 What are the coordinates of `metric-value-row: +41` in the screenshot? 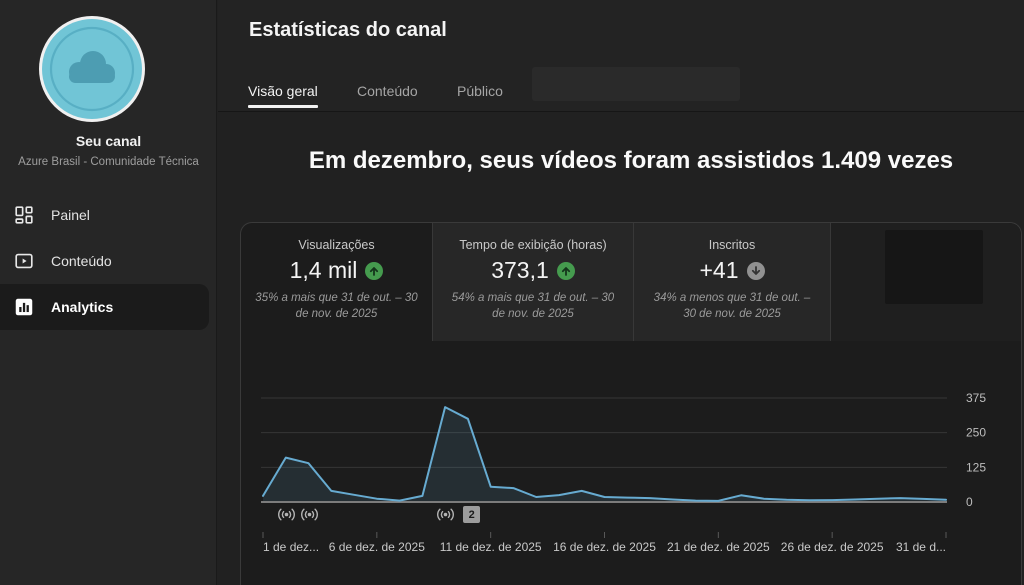 It's located at (732, 270).